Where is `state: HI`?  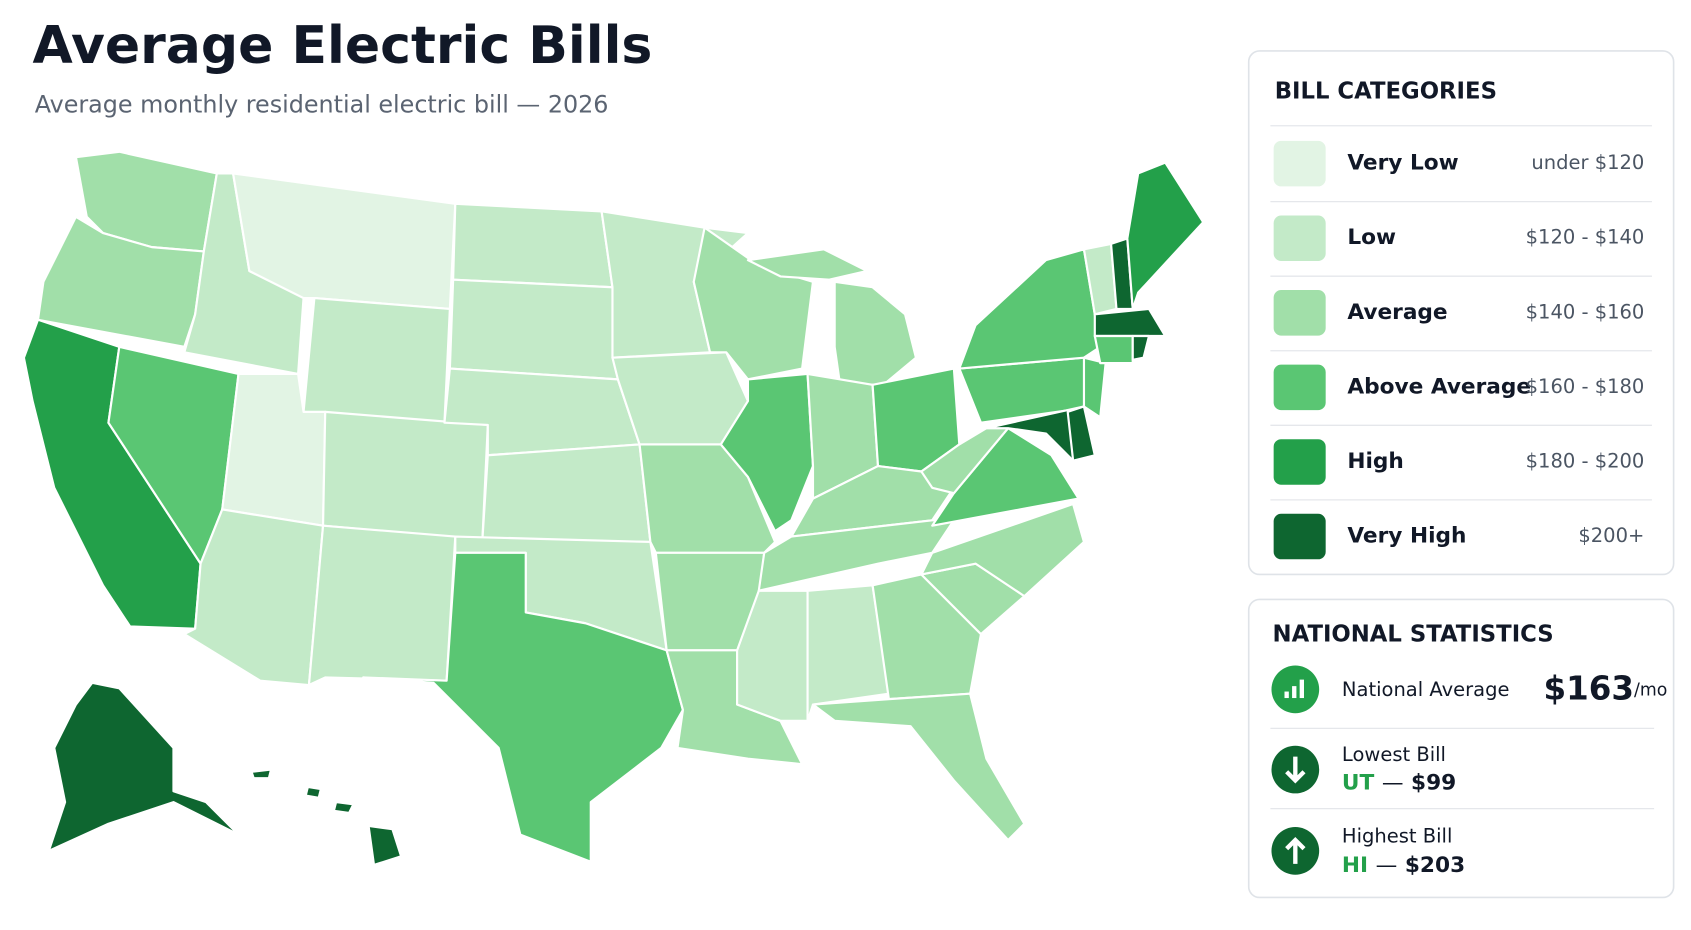
state: HI is located at coordinates (1355, 865).